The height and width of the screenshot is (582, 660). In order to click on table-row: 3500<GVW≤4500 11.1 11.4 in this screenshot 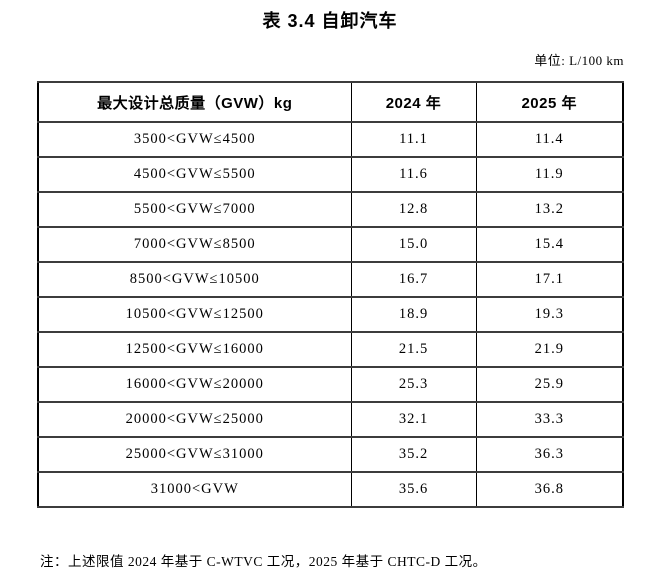, I will do `click(330, 139)`.